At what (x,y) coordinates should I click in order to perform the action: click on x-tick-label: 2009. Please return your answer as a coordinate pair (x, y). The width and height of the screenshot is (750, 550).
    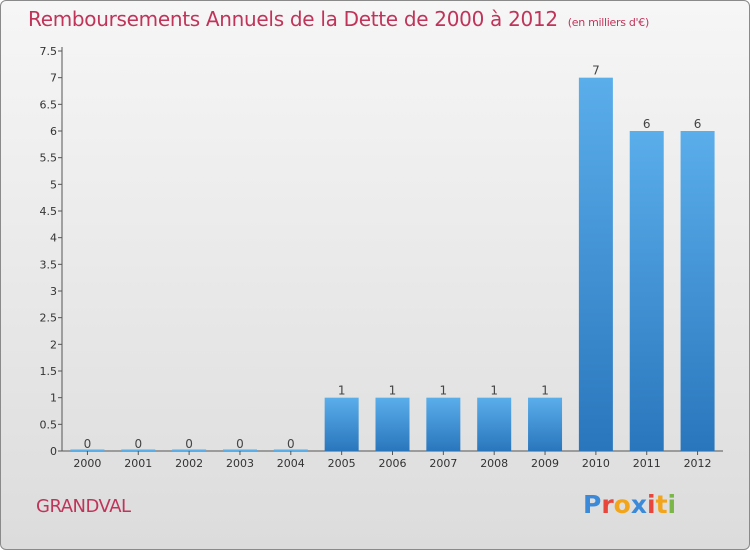
    Looking at the image, I should click on (545, 463).